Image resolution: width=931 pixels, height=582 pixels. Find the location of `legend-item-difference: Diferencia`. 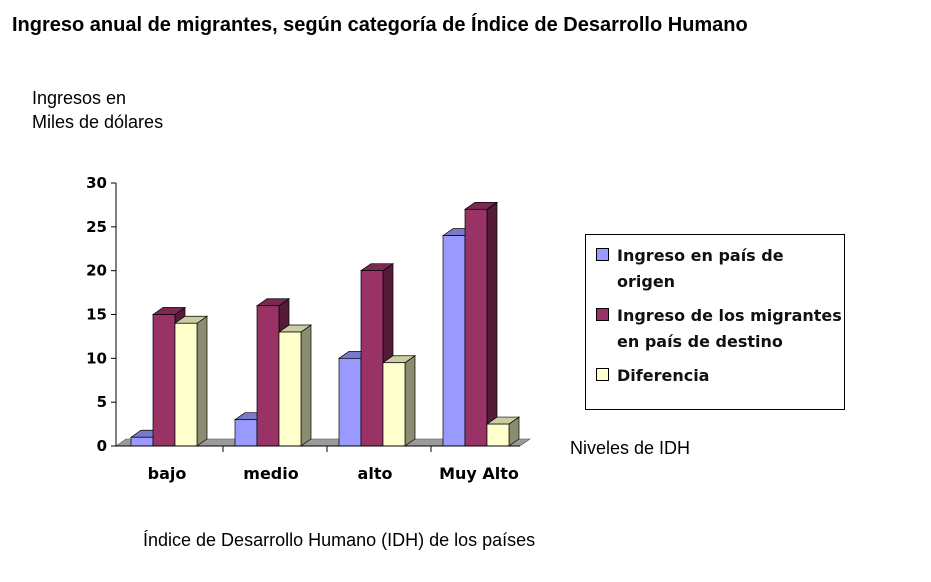

legend-item-difference: Diferencia is located at coordinates (652, 376).